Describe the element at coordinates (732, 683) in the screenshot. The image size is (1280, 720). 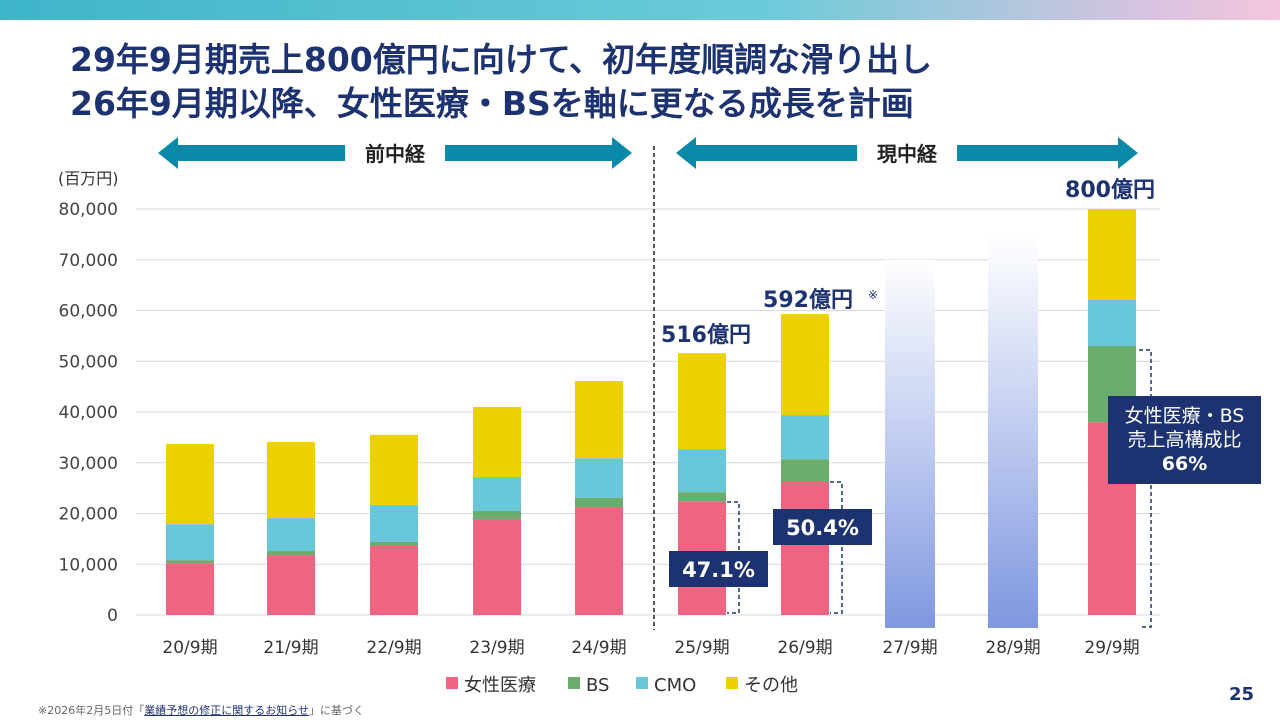
I see `legend-swatch-その他` at that location.